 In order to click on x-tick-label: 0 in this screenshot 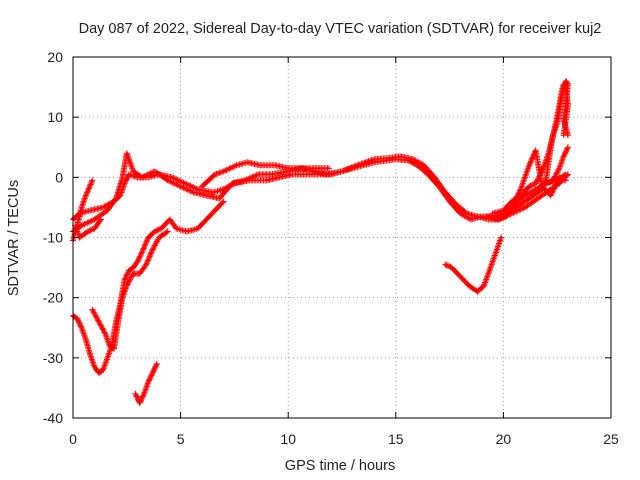, I will do `click(73, 439)`.